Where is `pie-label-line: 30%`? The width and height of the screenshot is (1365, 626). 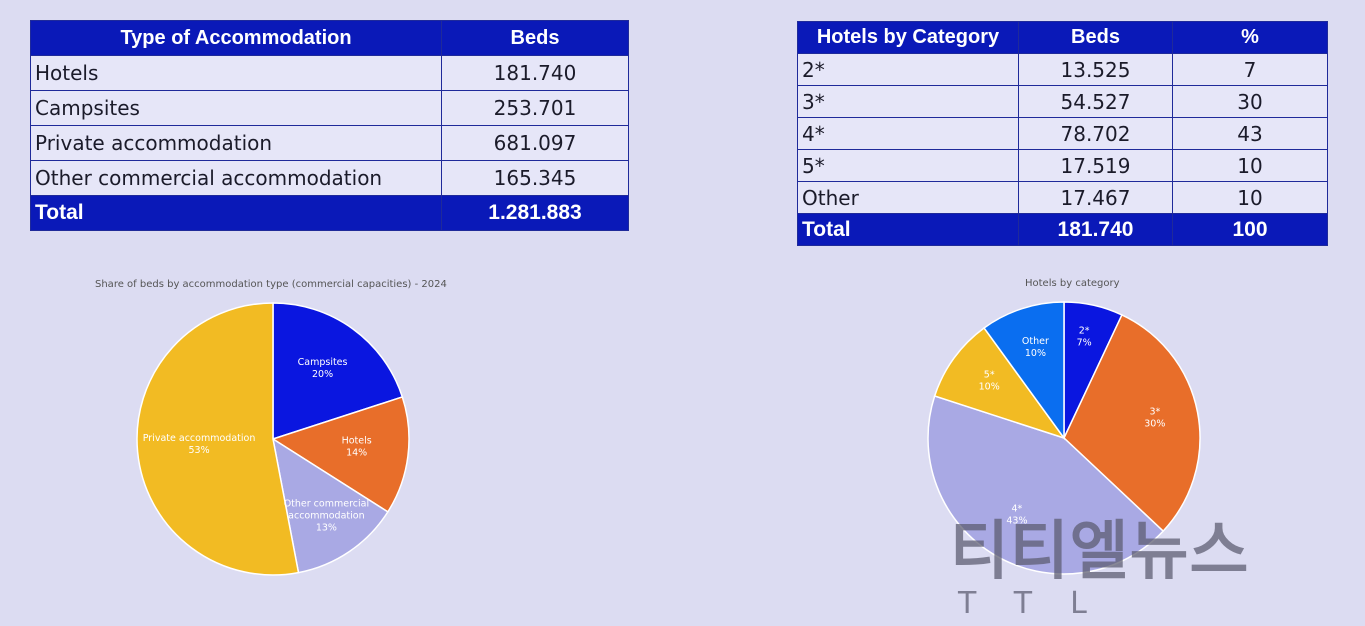 pie-label-line: 30% is located at coordinates (1154, 424).